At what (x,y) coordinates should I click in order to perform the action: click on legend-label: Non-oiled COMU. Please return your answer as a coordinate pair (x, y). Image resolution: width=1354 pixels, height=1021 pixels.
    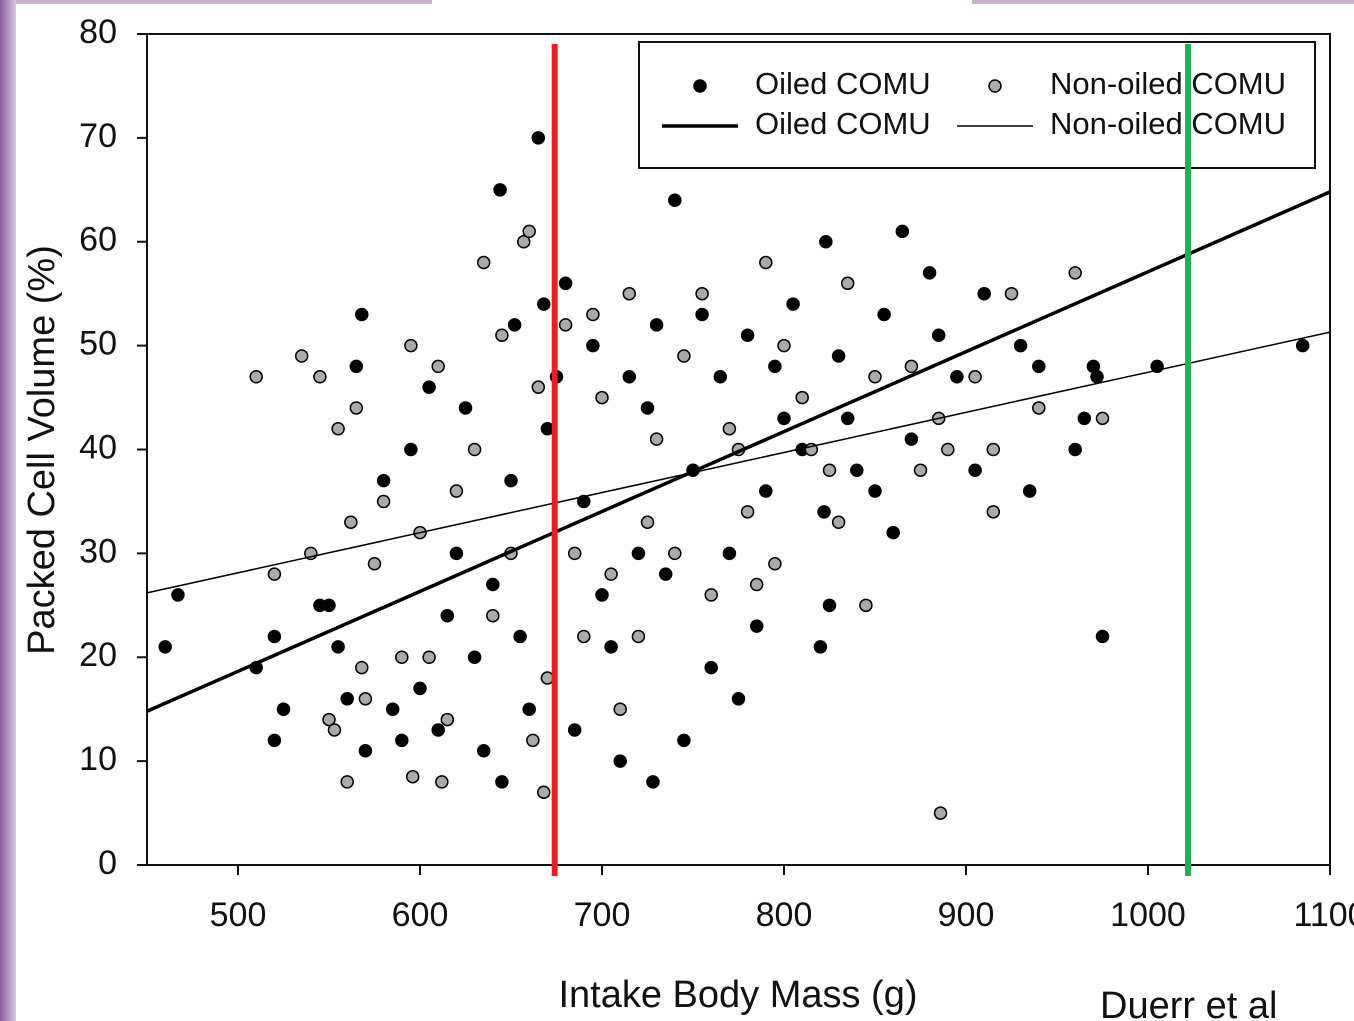
    Looking at the image, I should click on (1168, 83).